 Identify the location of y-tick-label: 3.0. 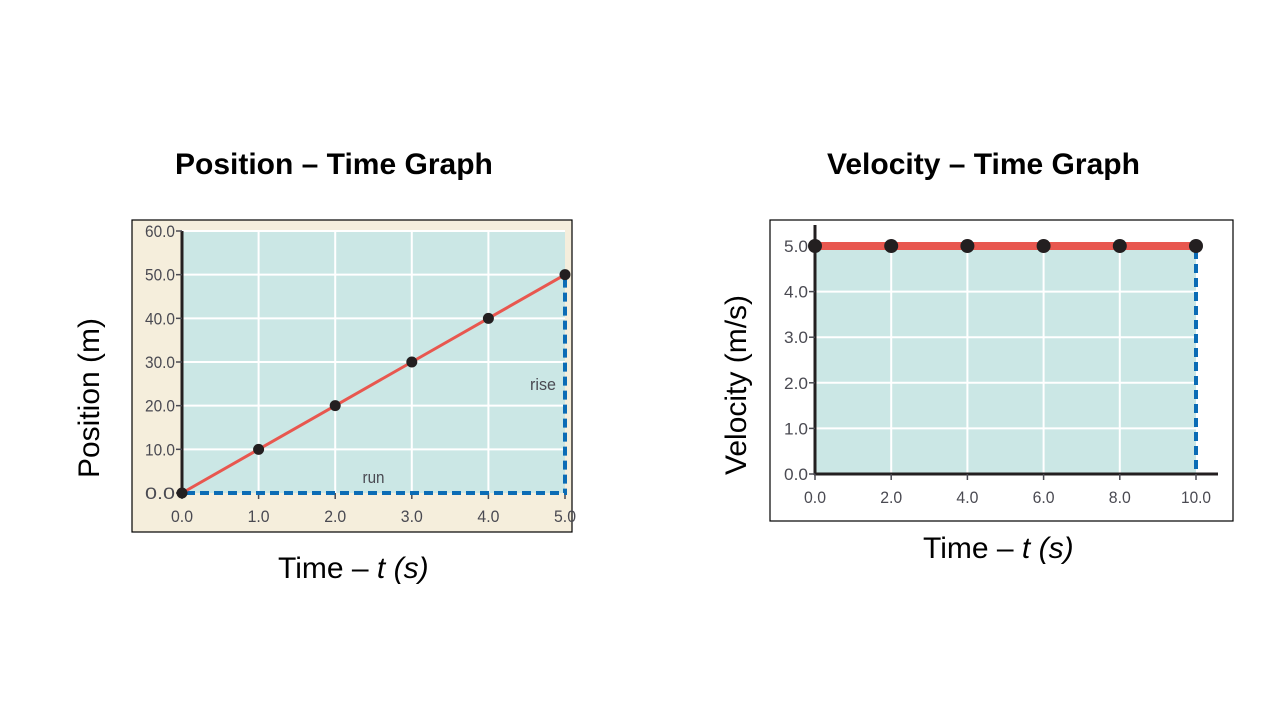
(796, 337).